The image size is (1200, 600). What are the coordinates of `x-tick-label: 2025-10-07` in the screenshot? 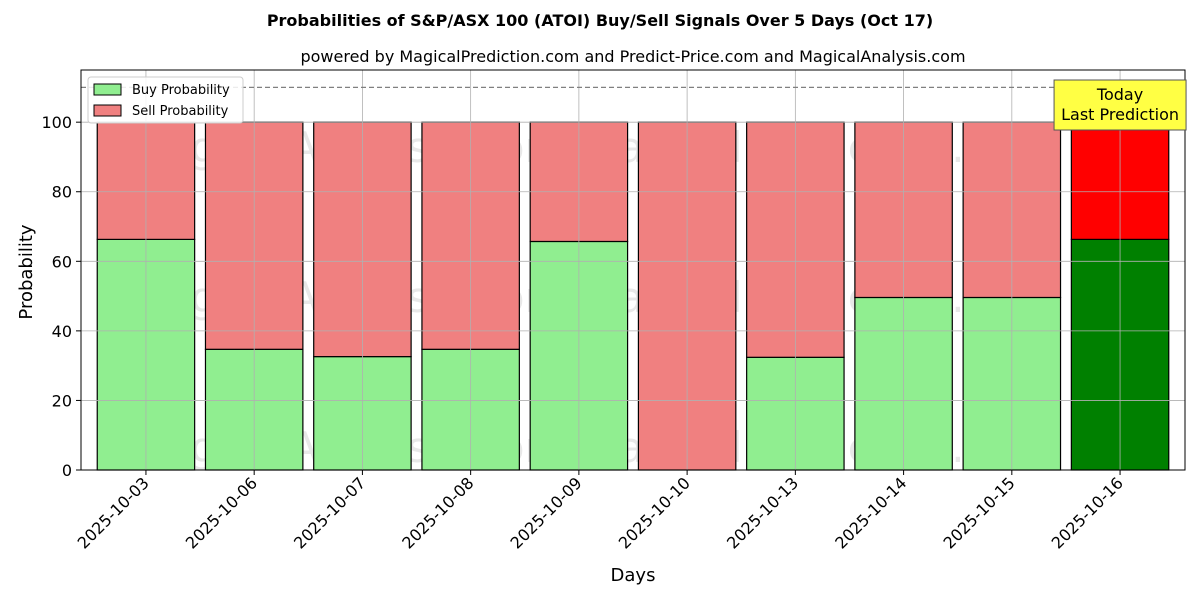 It's located at (329, 512).